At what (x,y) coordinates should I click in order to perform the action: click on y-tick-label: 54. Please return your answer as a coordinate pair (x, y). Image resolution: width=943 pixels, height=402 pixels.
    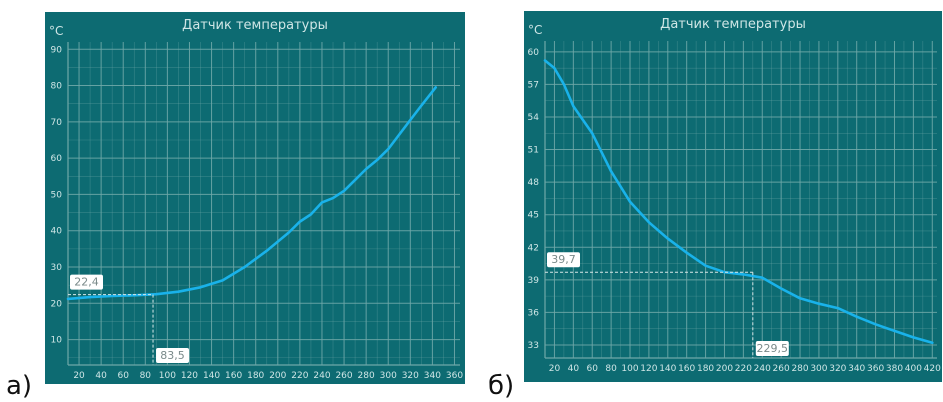
    Looking at the image, I should click on (534, 118).